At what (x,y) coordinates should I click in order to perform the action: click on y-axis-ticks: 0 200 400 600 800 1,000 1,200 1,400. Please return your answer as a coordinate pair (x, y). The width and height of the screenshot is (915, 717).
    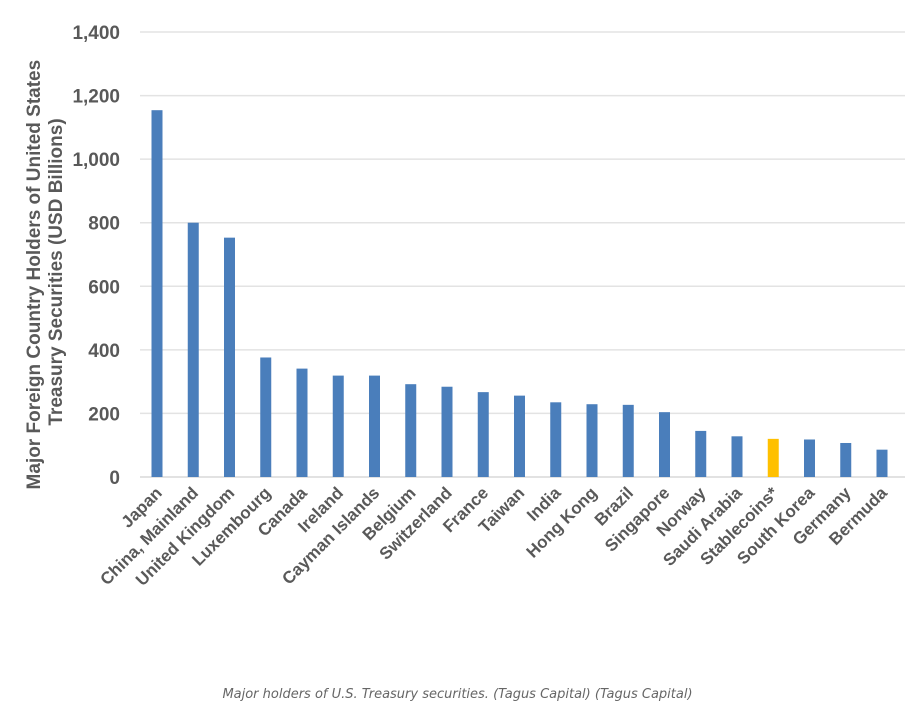
    Looking at the image, I should click on (96, 256).